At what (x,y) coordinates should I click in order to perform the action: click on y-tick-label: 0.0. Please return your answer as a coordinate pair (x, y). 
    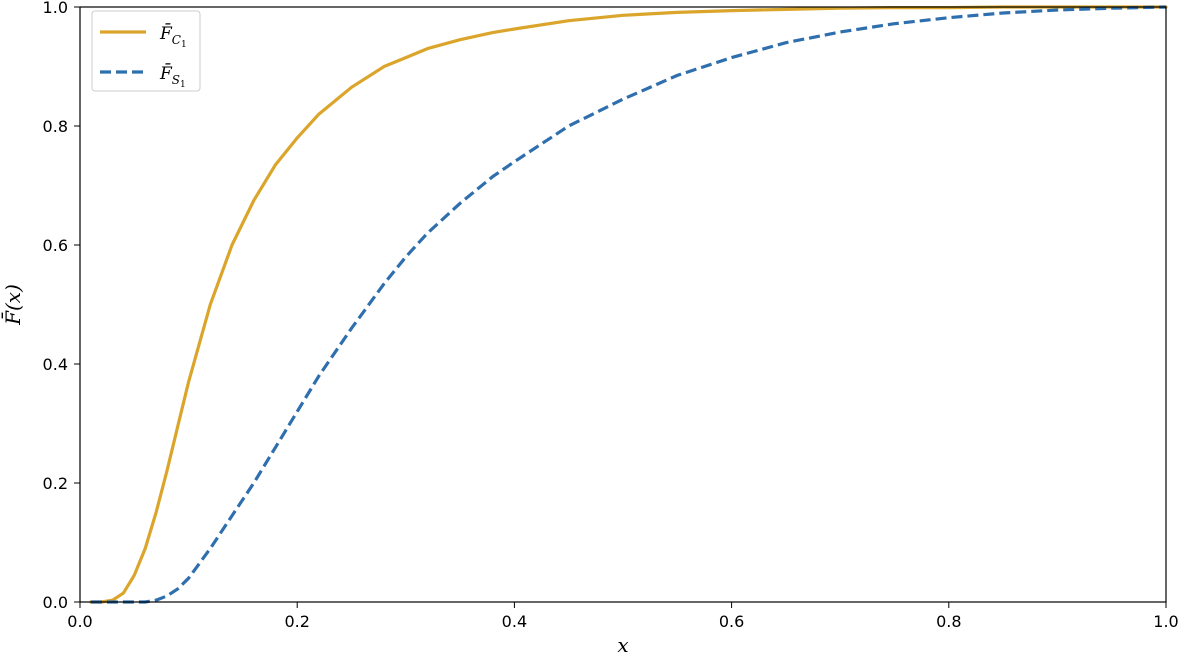
    Looking at the image, I should click on (55, 602).